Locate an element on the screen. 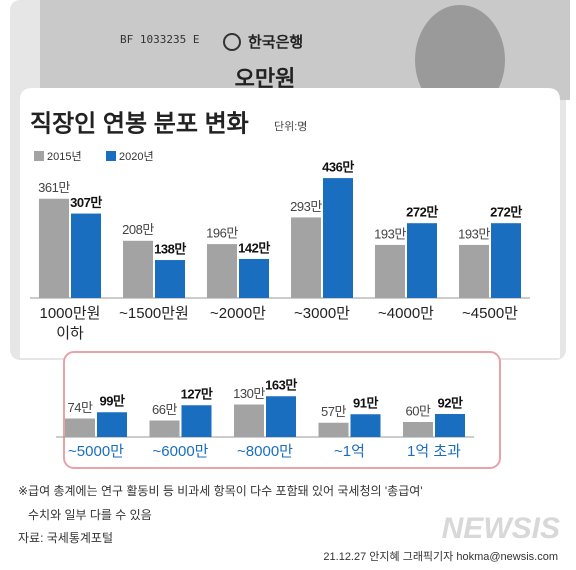 This screenshot has width=576, height=570. footnote: 수치와 일부 다를 수 있음 is located at coordinates (90, 515).